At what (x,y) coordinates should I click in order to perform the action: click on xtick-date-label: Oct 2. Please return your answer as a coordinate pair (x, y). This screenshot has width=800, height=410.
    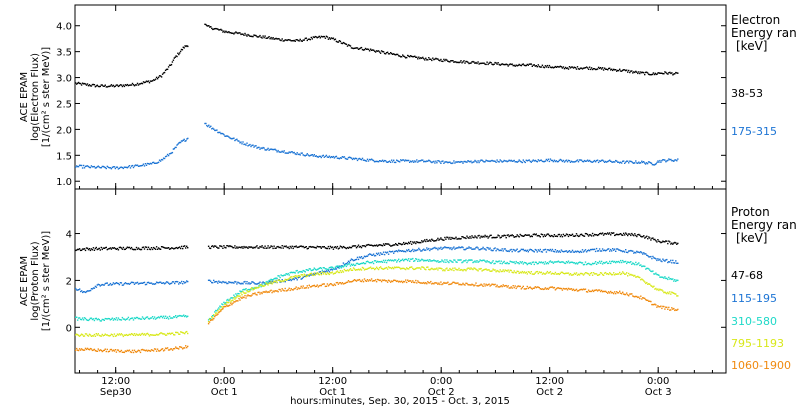
    Looking at the image, I should click on (549, 392).